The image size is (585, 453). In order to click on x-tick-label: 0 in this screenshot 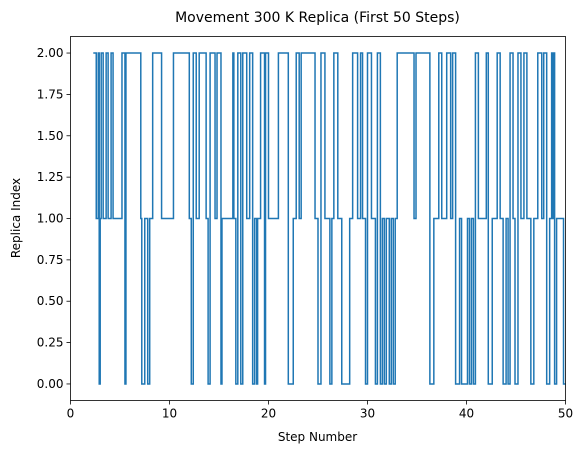, I will do `click(71, 414)`.